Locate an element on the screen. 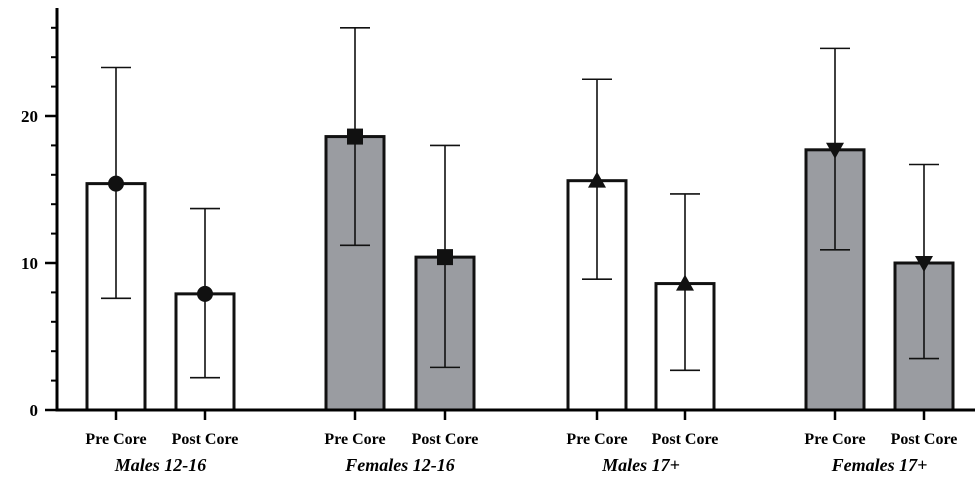 The width and height of the screenshot is (976, 481). y-tick-label-10: 10 is located at coordinates (29, 263).